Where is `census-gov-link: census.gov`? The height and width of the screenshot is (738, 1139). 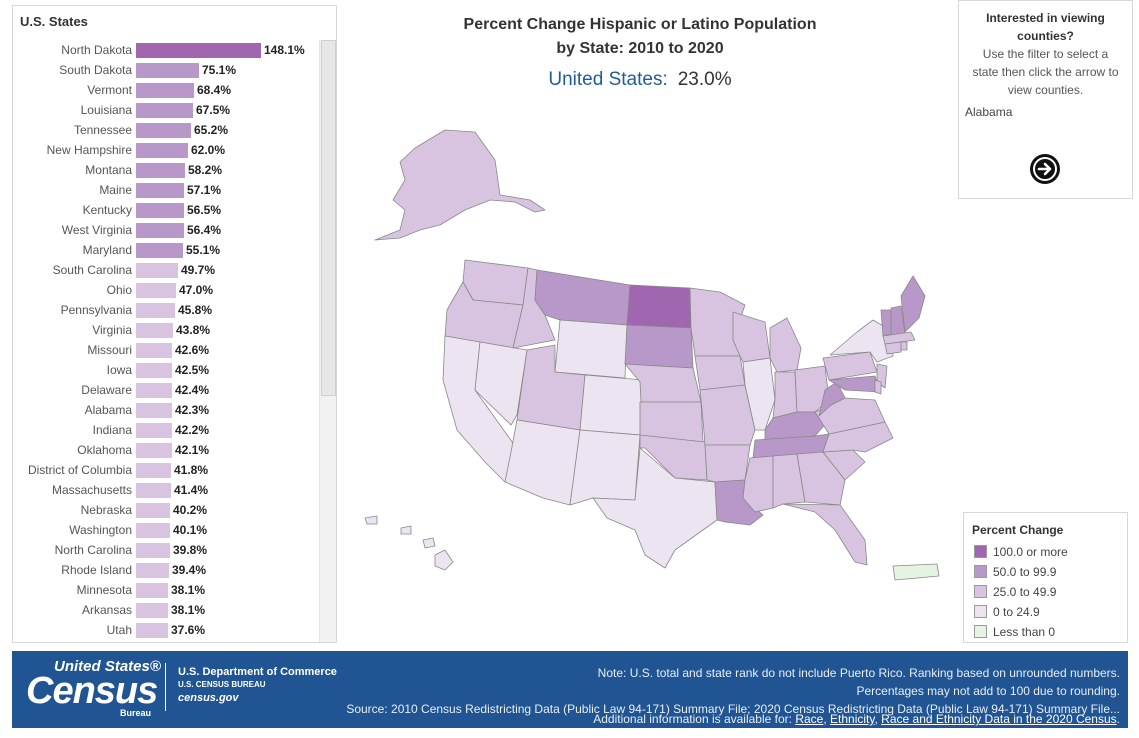 census-gov-link: census.gov is located at coordinates (208, 698).